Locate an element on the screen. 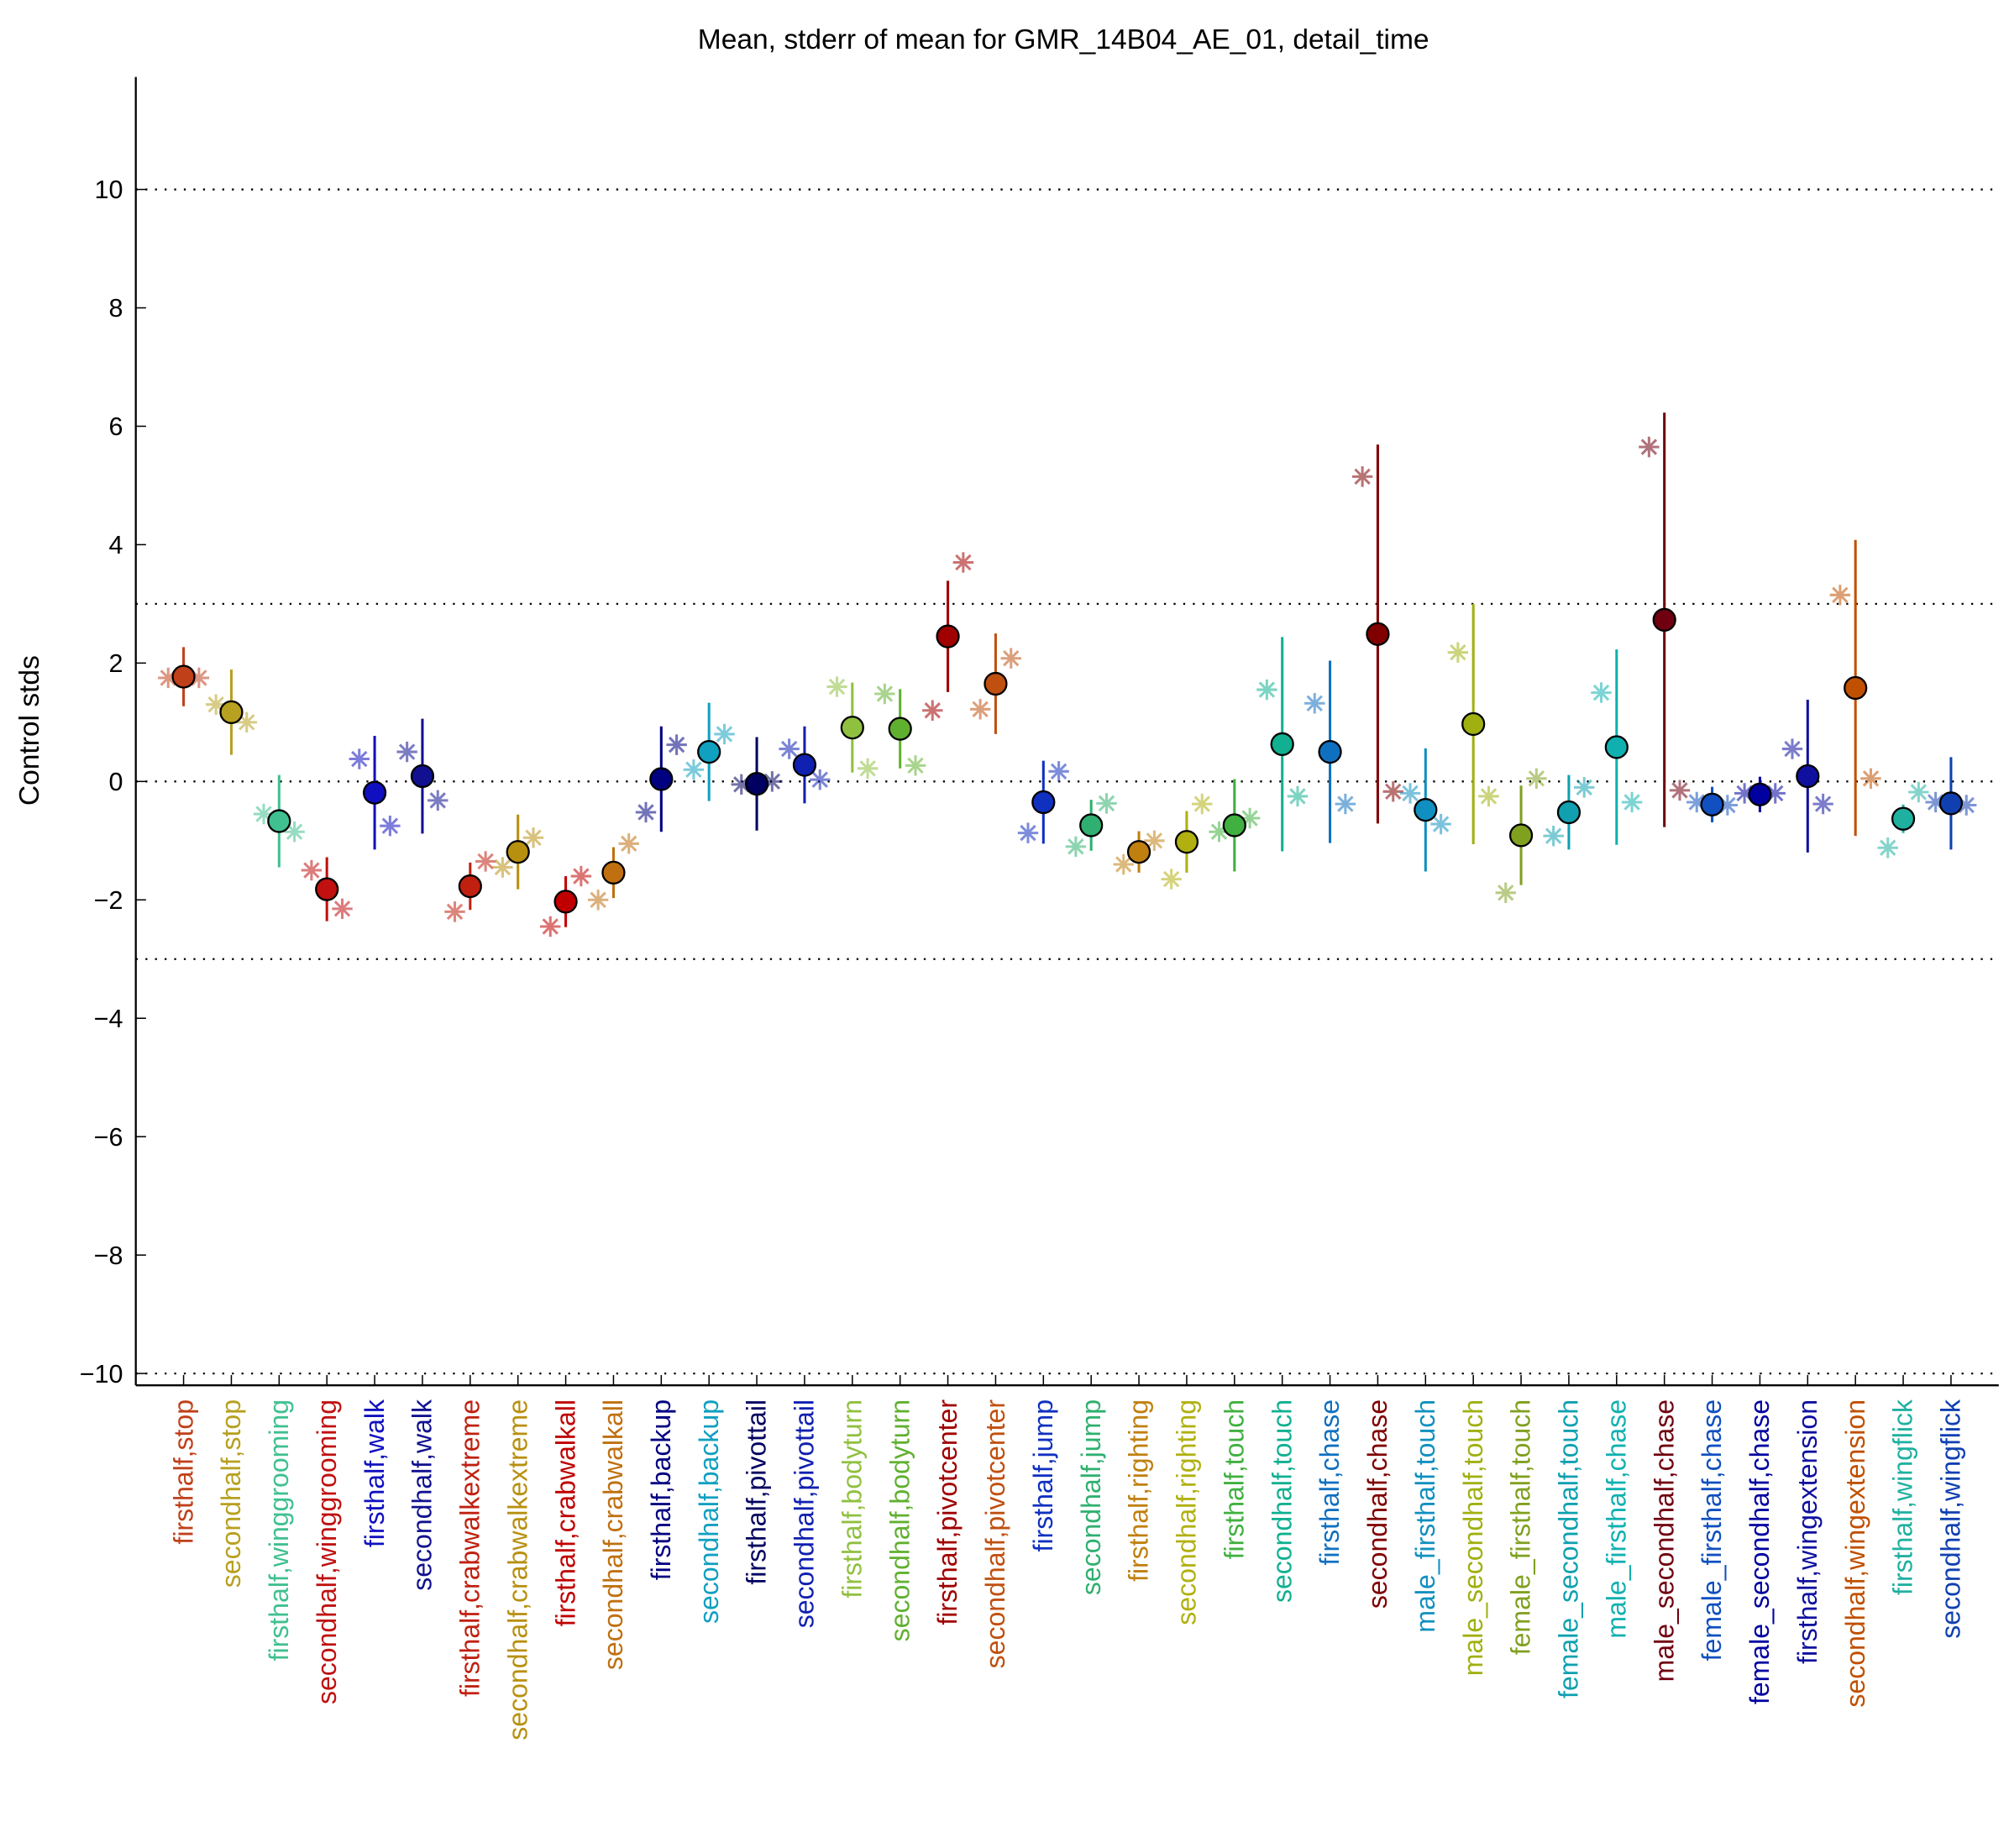 This screenshot has width=2009, height=1848. x-tick-label: firsthalf,backup is located at coordinates (661, 1489).